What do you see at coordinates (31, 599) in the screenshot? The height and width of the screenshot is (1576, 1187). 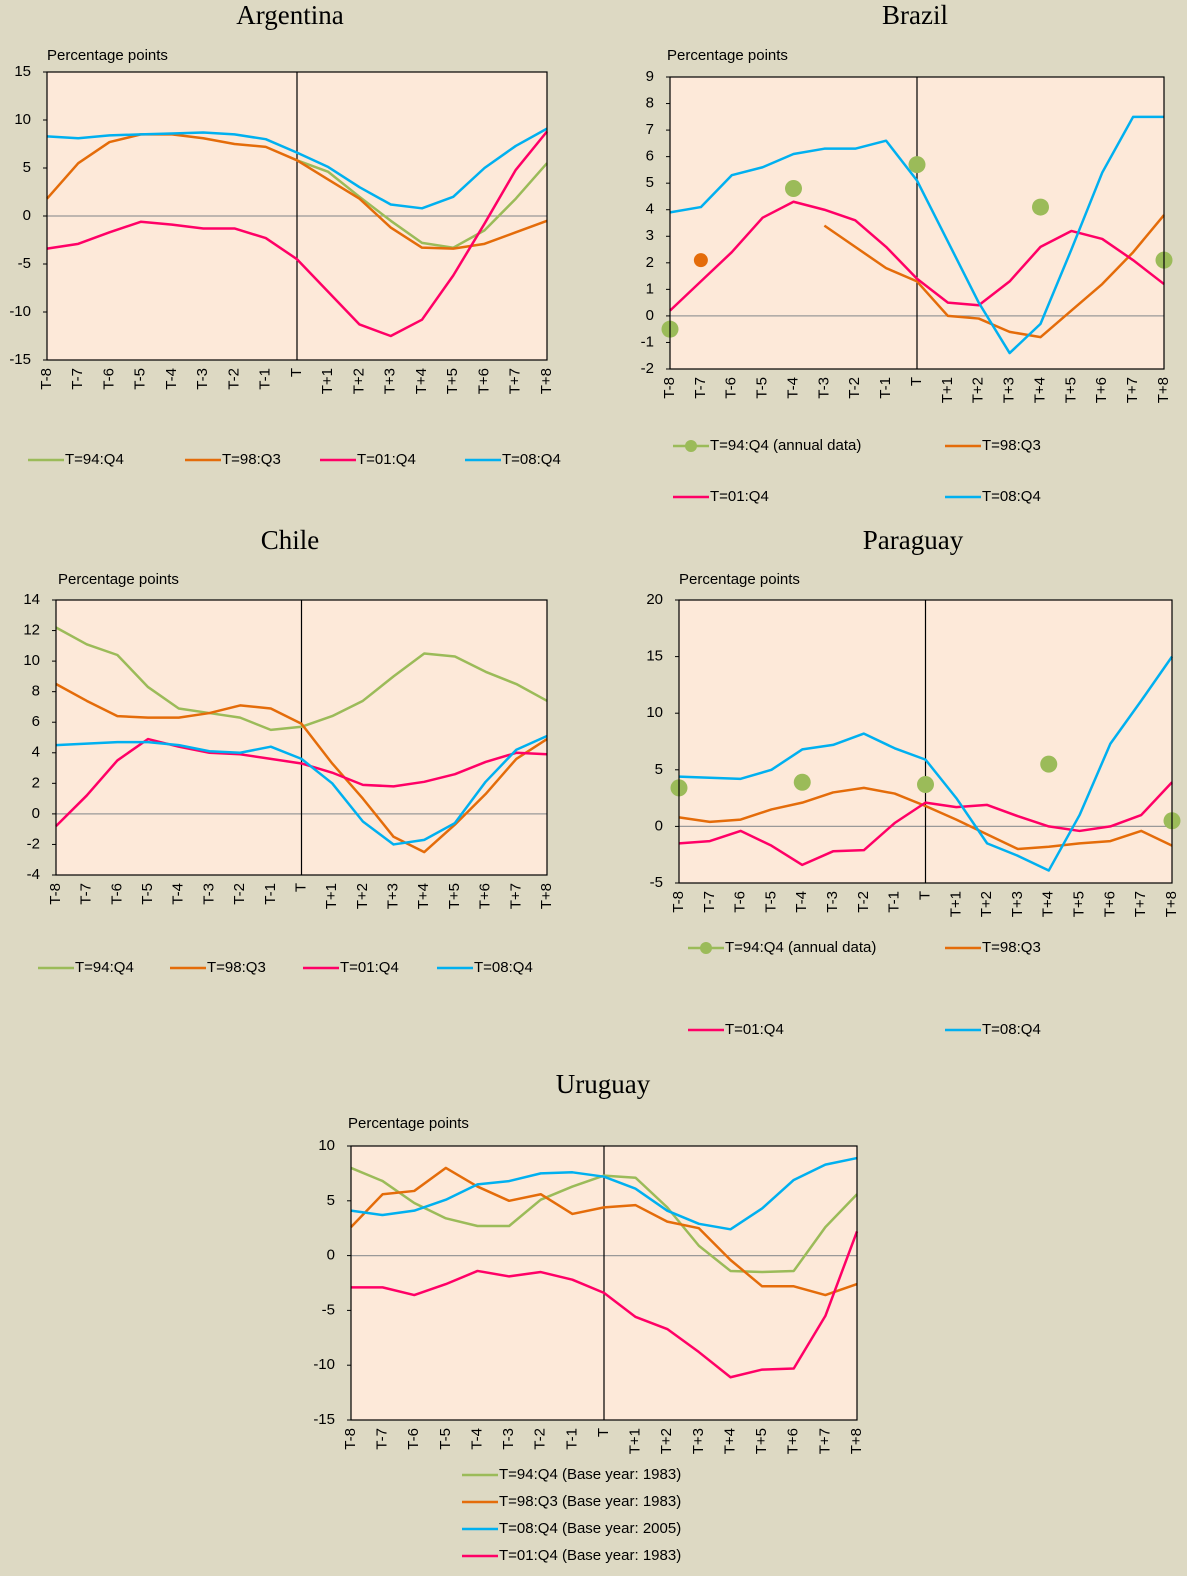 I see `y-tick-label: 14` at bounding box center [31, 599].